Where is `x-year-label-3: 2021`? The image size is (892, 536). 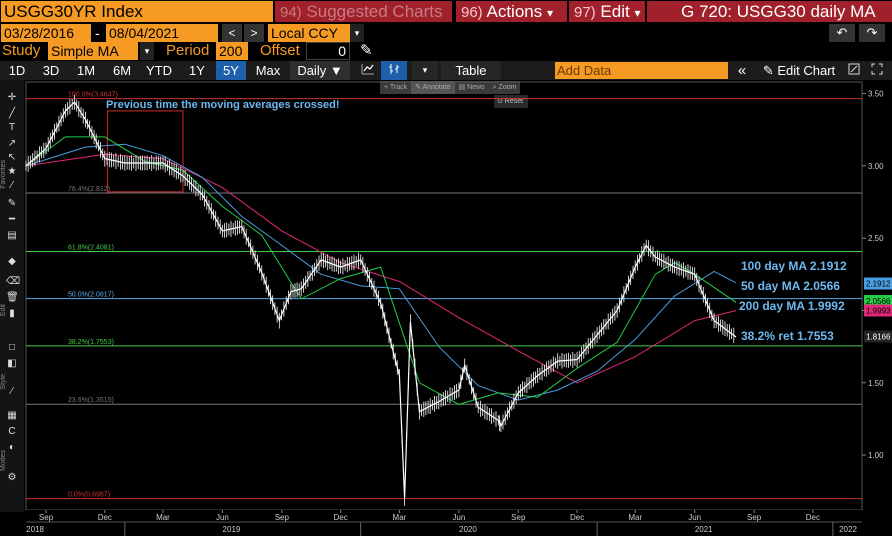 x-year-label-3: 2021 is located at coordinates (704, 529).